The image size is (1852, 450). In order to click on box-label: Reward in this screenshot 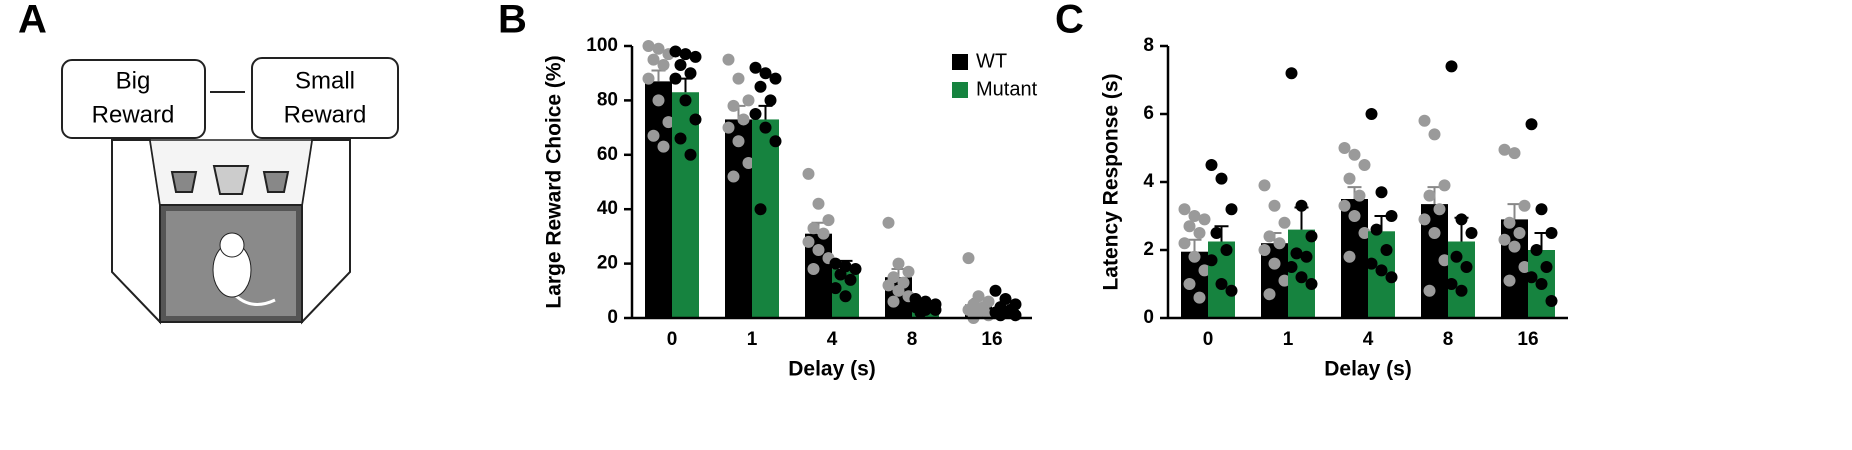, I will do `click(325, 114)`.